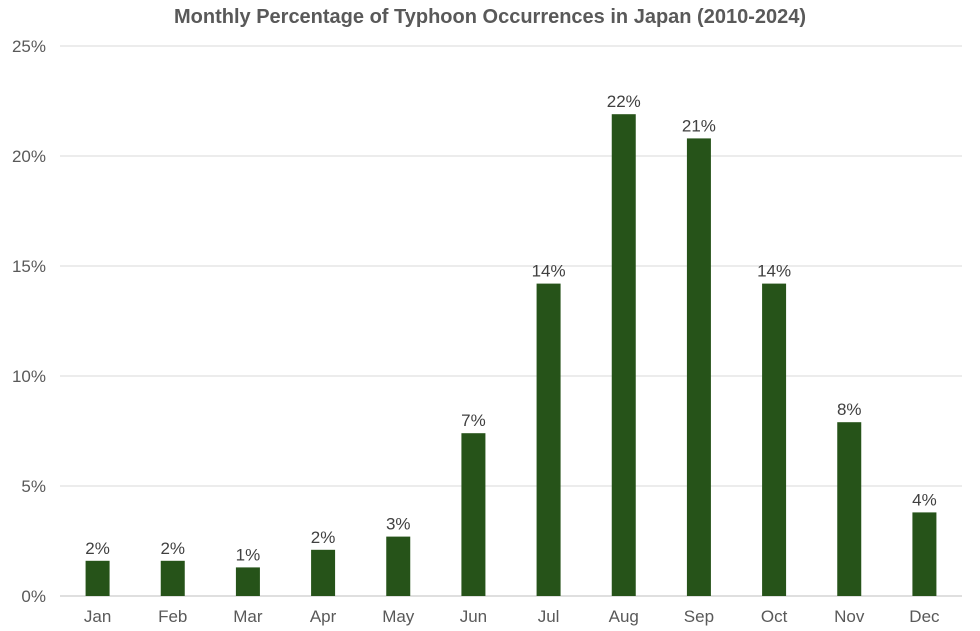  What do you see at coordinates (172, 578) in the screenshot?
I see `bar-feb` at bounding box center [172, 578].